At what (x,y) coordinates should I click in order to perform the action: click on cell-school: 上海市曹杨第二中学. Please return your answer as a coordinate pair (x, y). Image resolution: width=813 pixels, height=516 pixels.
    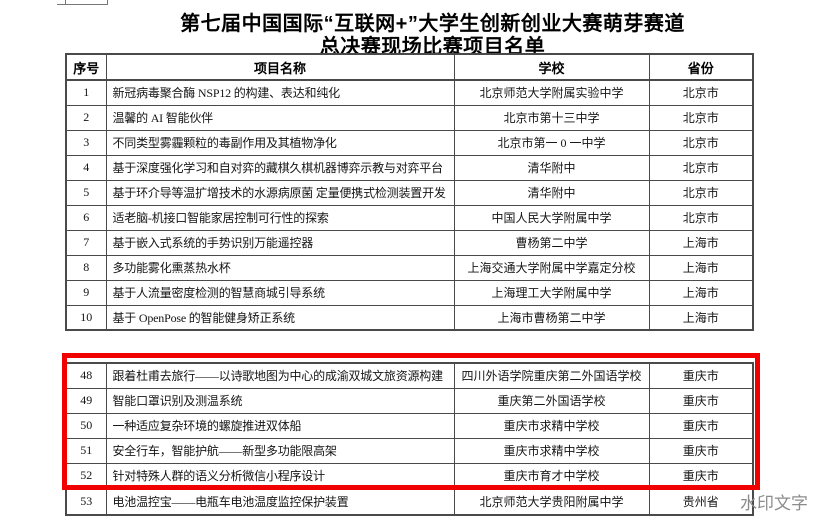
    Looking at the image, I should click on (551, 317).